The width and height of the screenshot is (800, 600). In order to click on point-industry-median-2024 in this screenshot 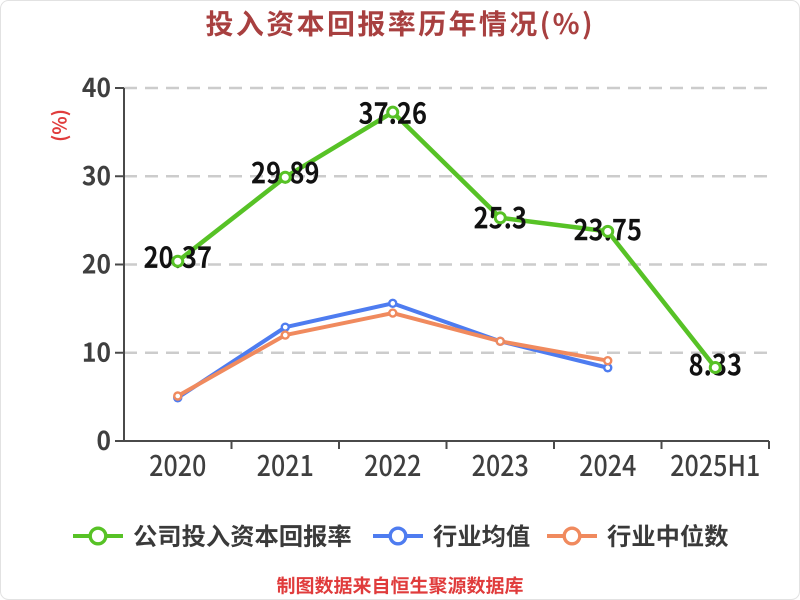, I will do `click(608, 360)`.